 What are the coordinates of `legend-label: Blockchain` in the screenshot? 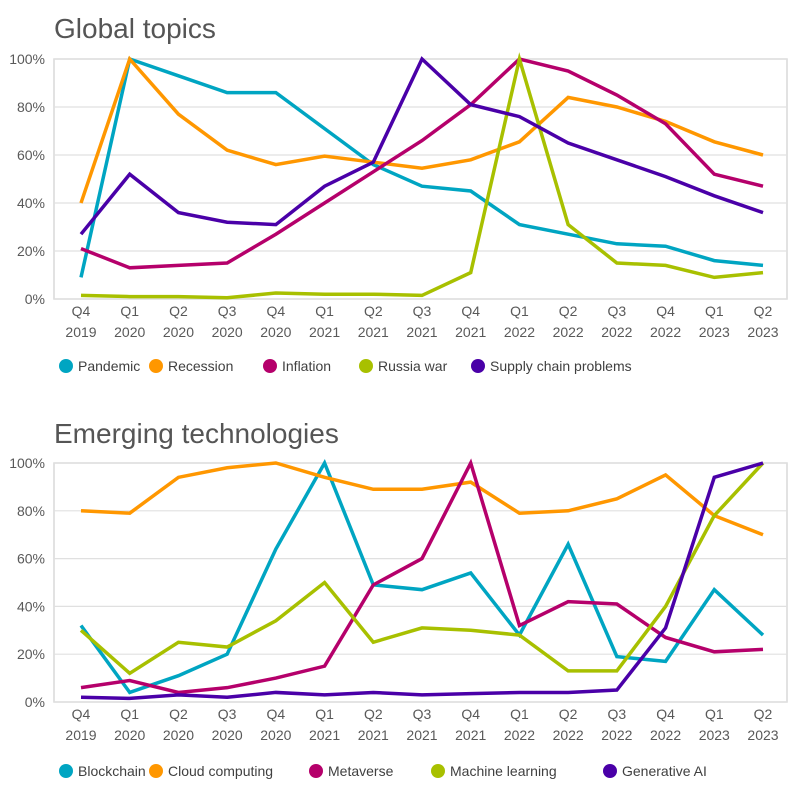 It's located at (112, 771).